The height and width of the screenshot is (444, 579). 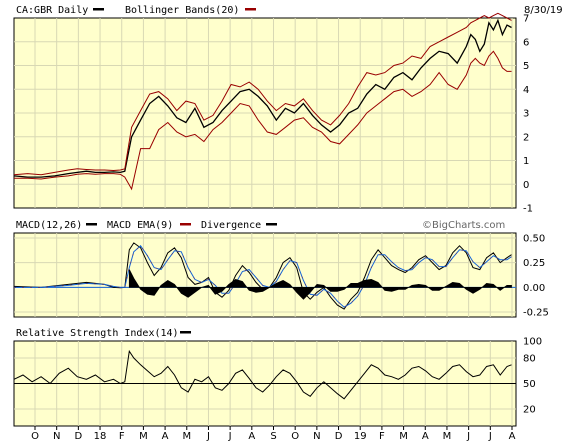 I want to click on y-tick-label: 0.50, so click(x=534, y=238).